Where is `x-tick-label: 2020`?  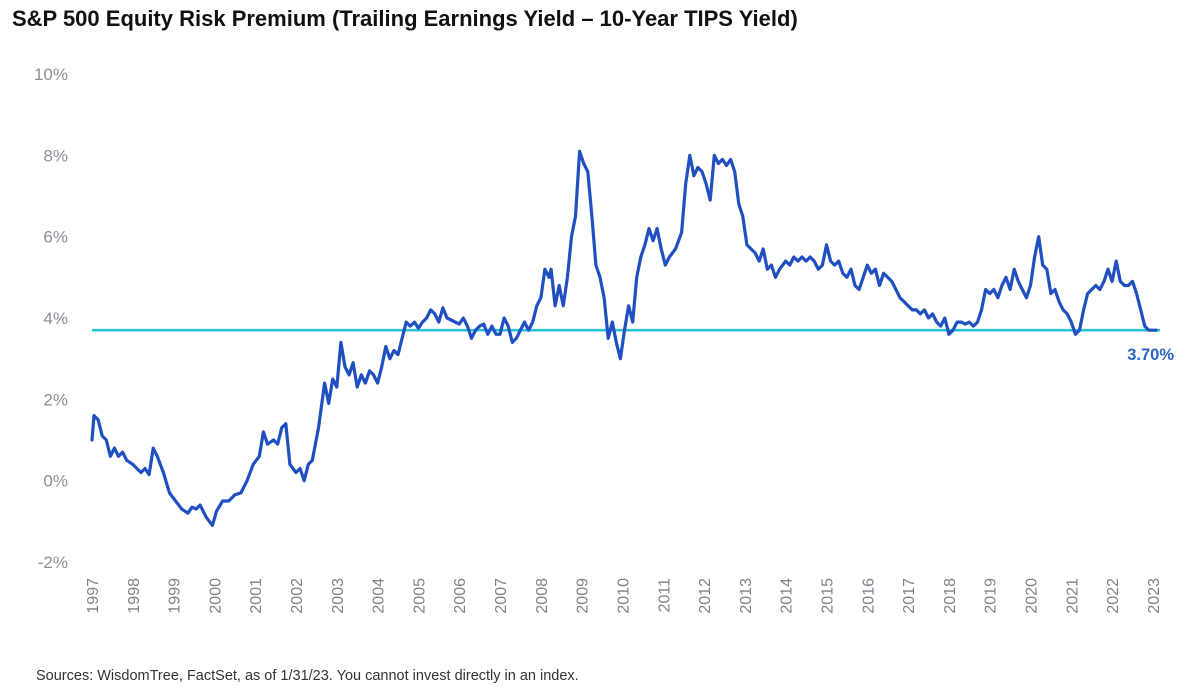
x-tick-label: 2020 is located at coordinates (1032, 596).